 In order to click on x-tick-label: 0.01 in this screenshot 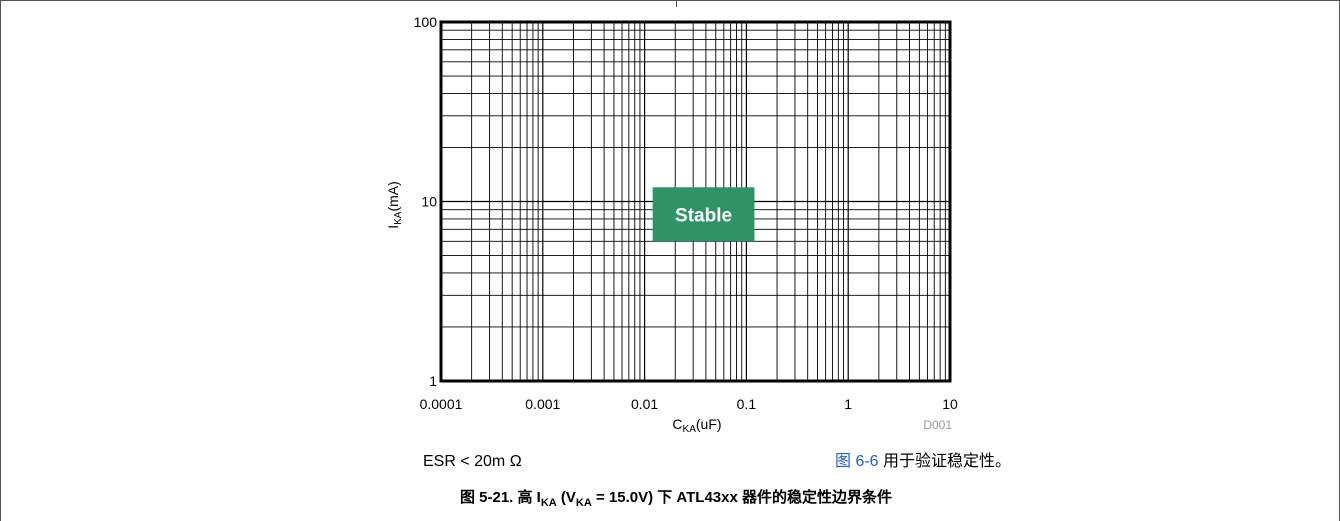, I will do `click(644, 404)`.